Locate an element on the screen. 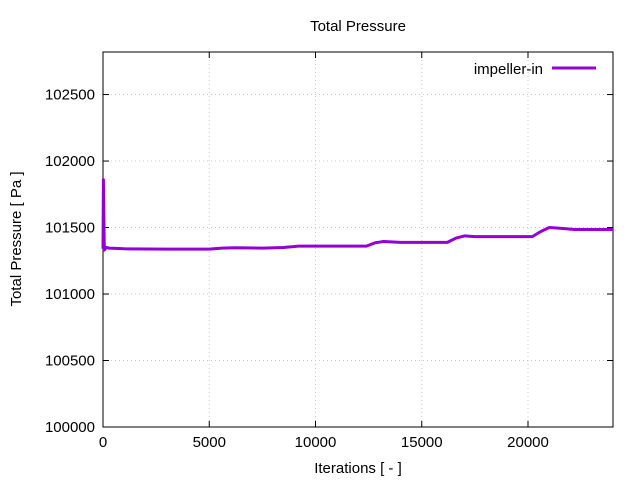 Image resolution: width=640 pixels, height=480 pixels. series-line-impeller-in is located at coordinates (357, 215).